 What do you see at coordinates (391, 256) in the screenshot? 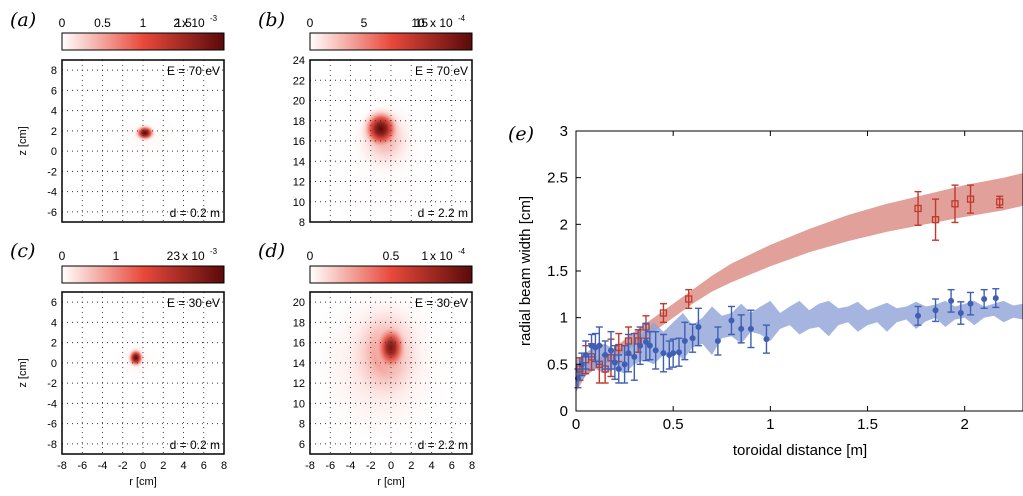
I see `d-colorbar-tick: 0.5` at bounding box center [391, 256].